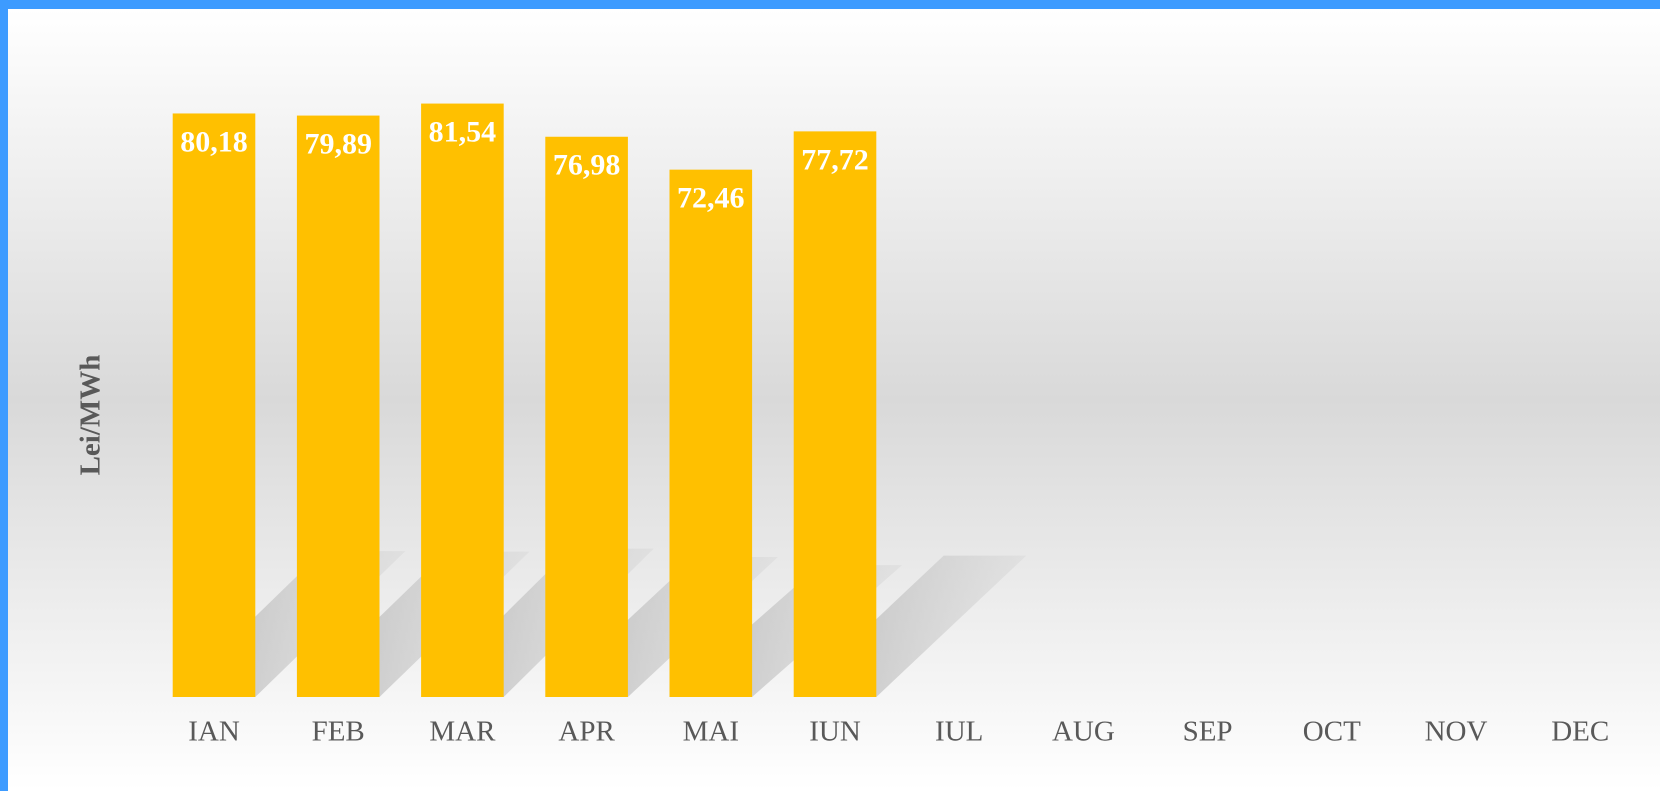 This screenshot has height=791, width=1660. I want to click on value-label: 77,72, so click(835, 159).